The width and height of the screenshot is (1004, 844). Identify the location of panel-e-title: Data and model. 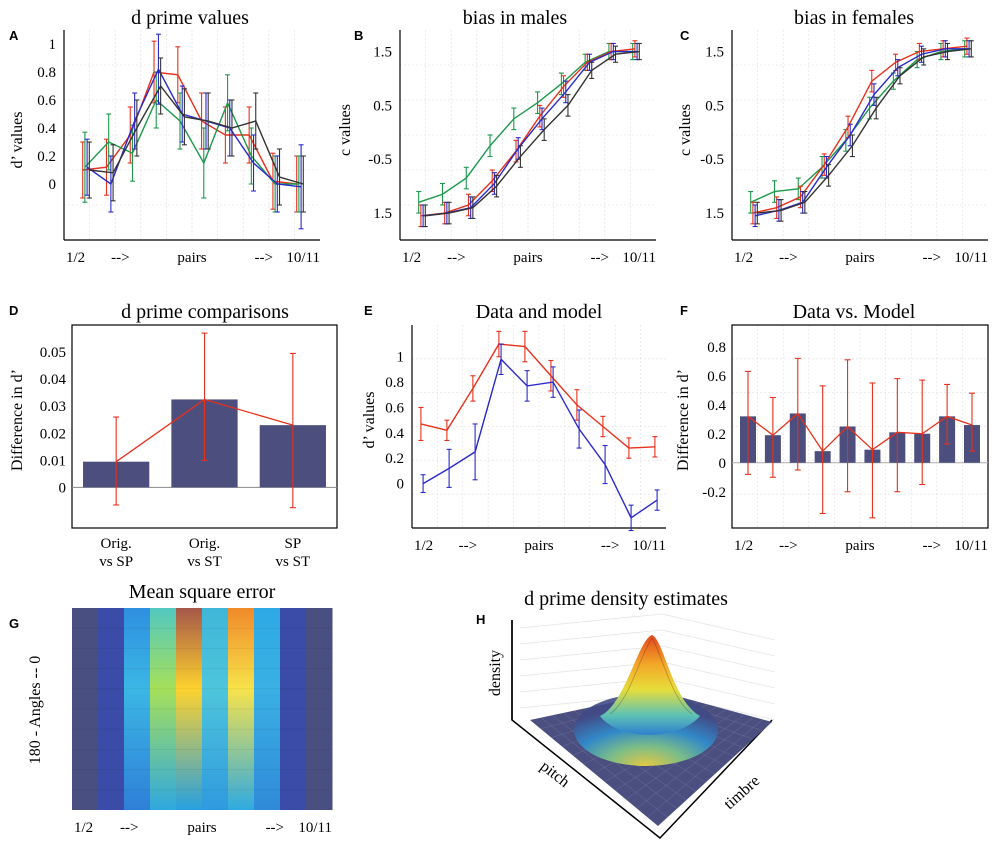
(539, 312).